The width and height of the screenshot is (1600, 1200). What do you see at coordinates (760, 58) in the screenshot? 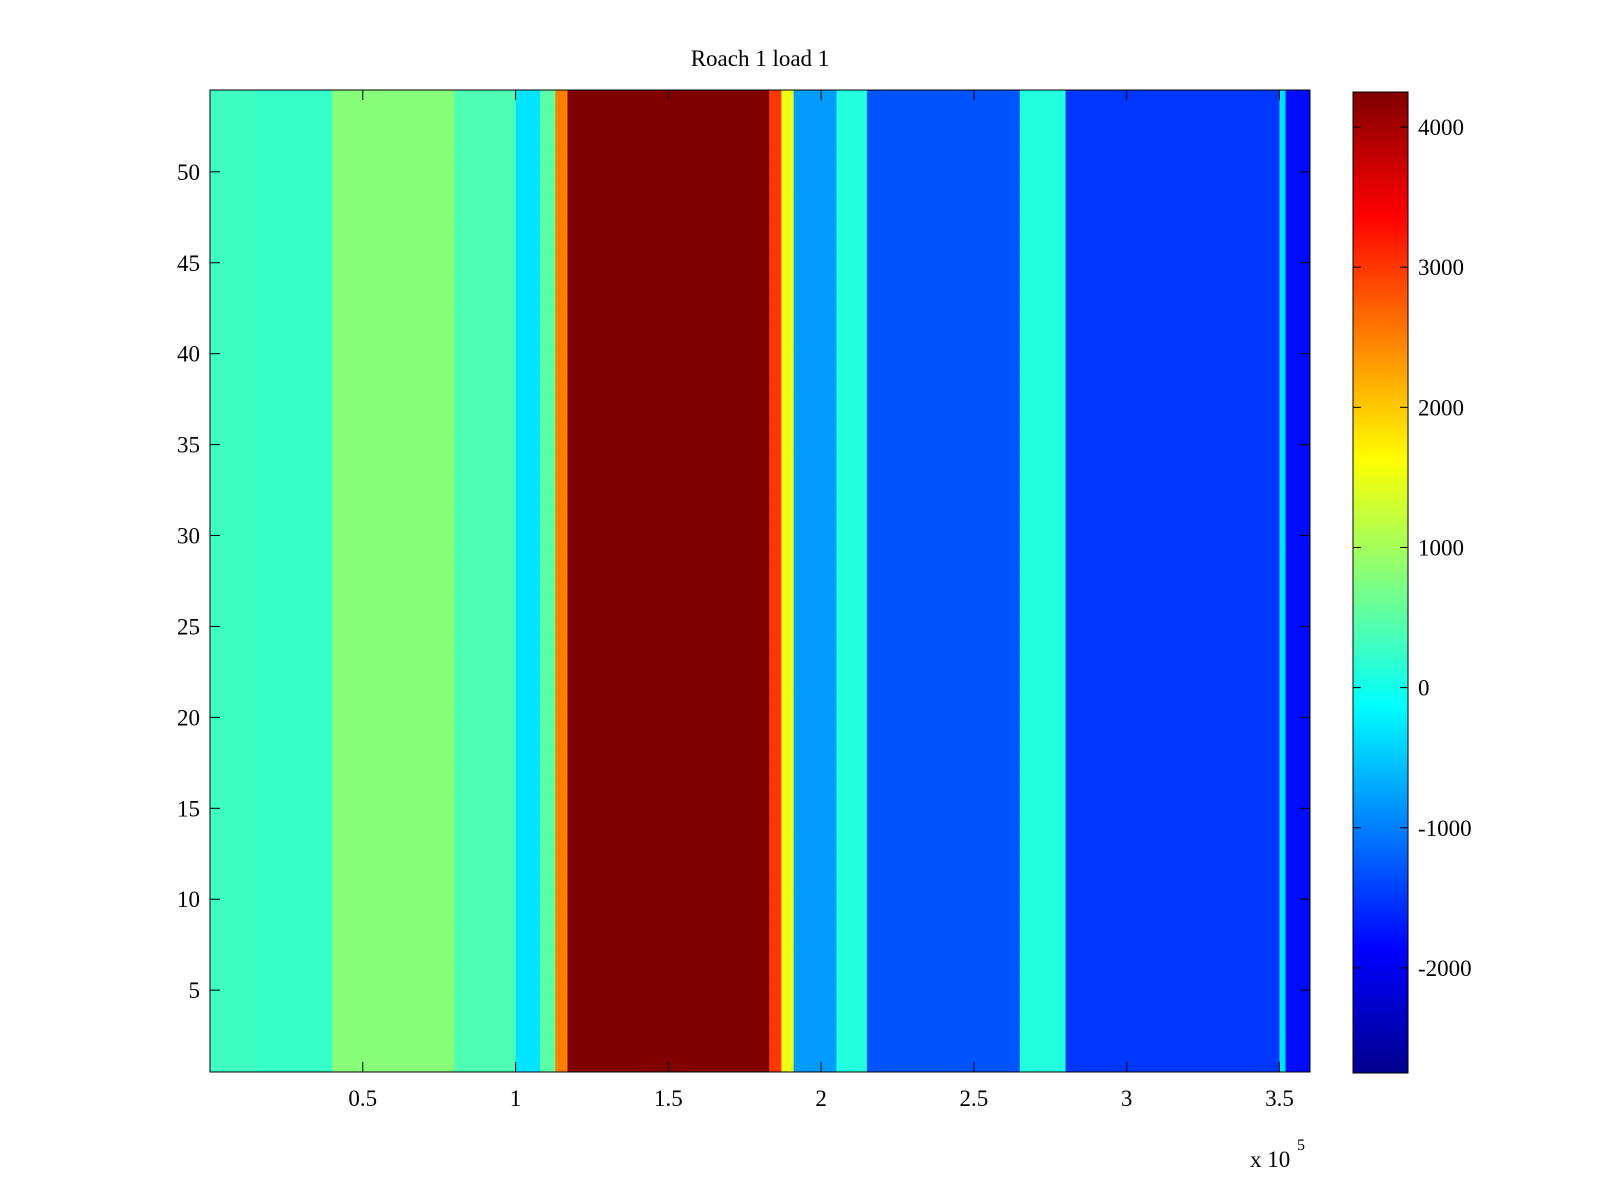
I see `chart-title: Roach 1 load 1` at bounding box center [760, 58].